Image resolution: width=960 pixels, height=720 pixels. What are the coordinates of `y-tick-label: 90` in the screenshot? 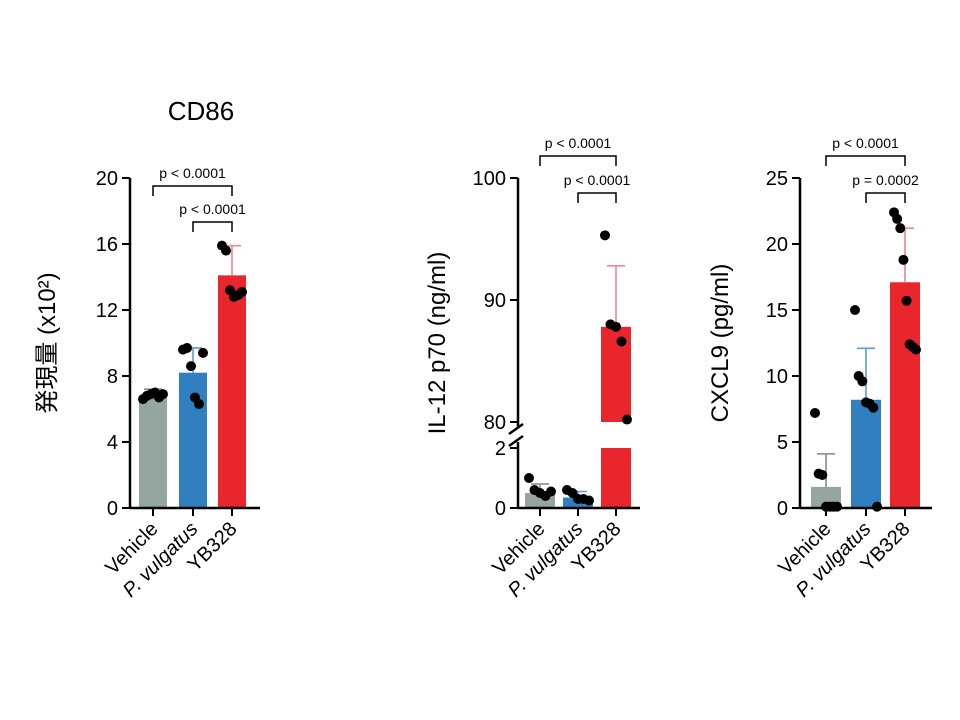 It's located at (495, 301).